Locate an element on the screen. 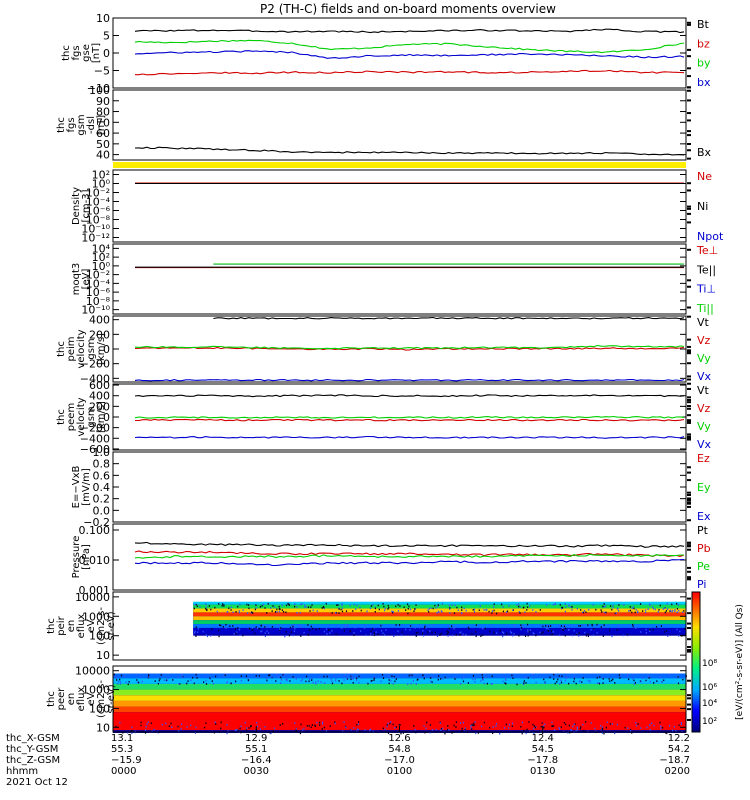  y-axis-label: Density [cm-3] is located at coordinates (81, 206).